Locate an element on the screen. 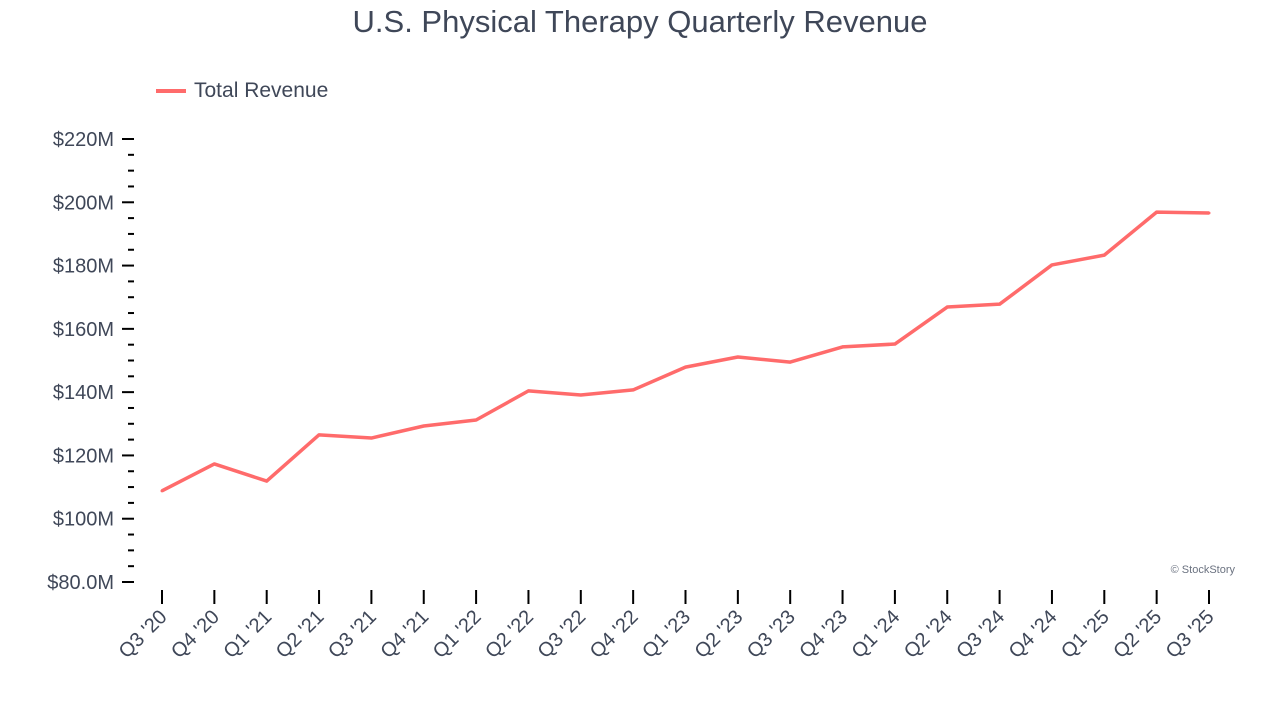  x-tick-label: Q4 '24 is located at coordinates (1033, 634).